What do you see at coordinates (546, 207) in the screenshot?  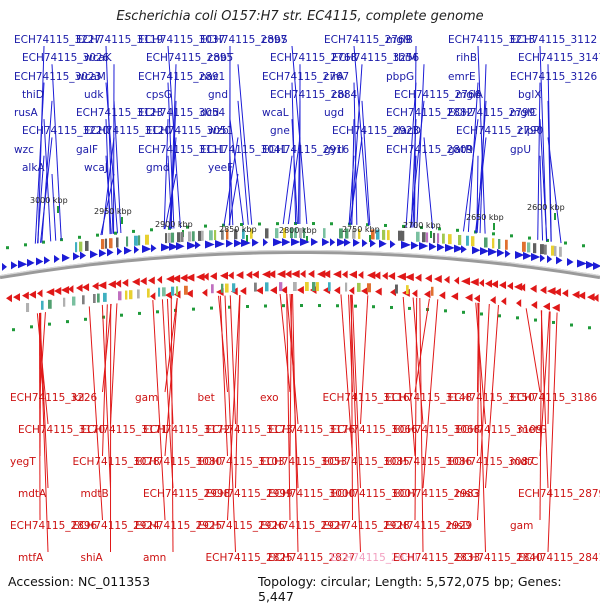 I see `kbp-tick-label: 2600 kbp` at bounding box center [546, 207].